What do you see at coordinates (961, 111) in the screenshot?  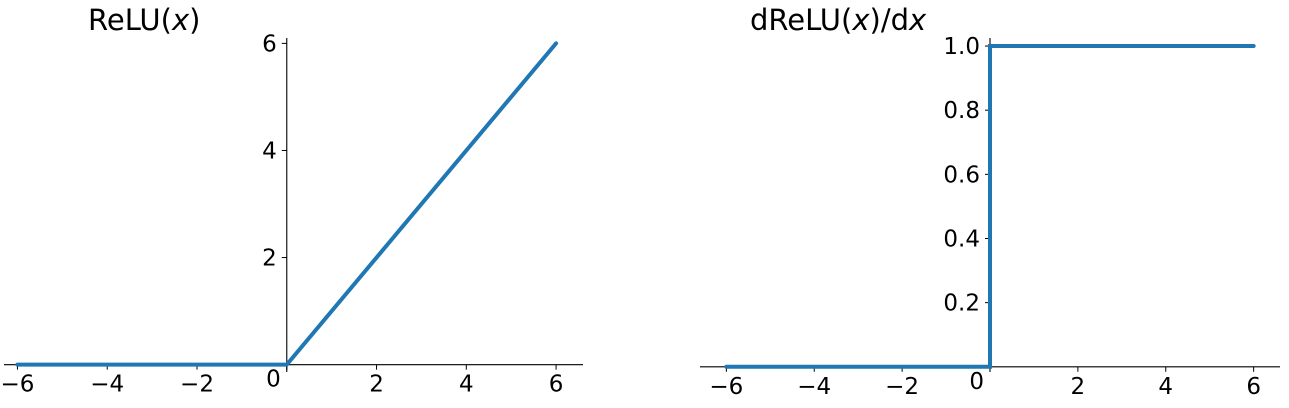 I see `drelu-y-tick-label: 0.8` at bounding box center [961, 111].